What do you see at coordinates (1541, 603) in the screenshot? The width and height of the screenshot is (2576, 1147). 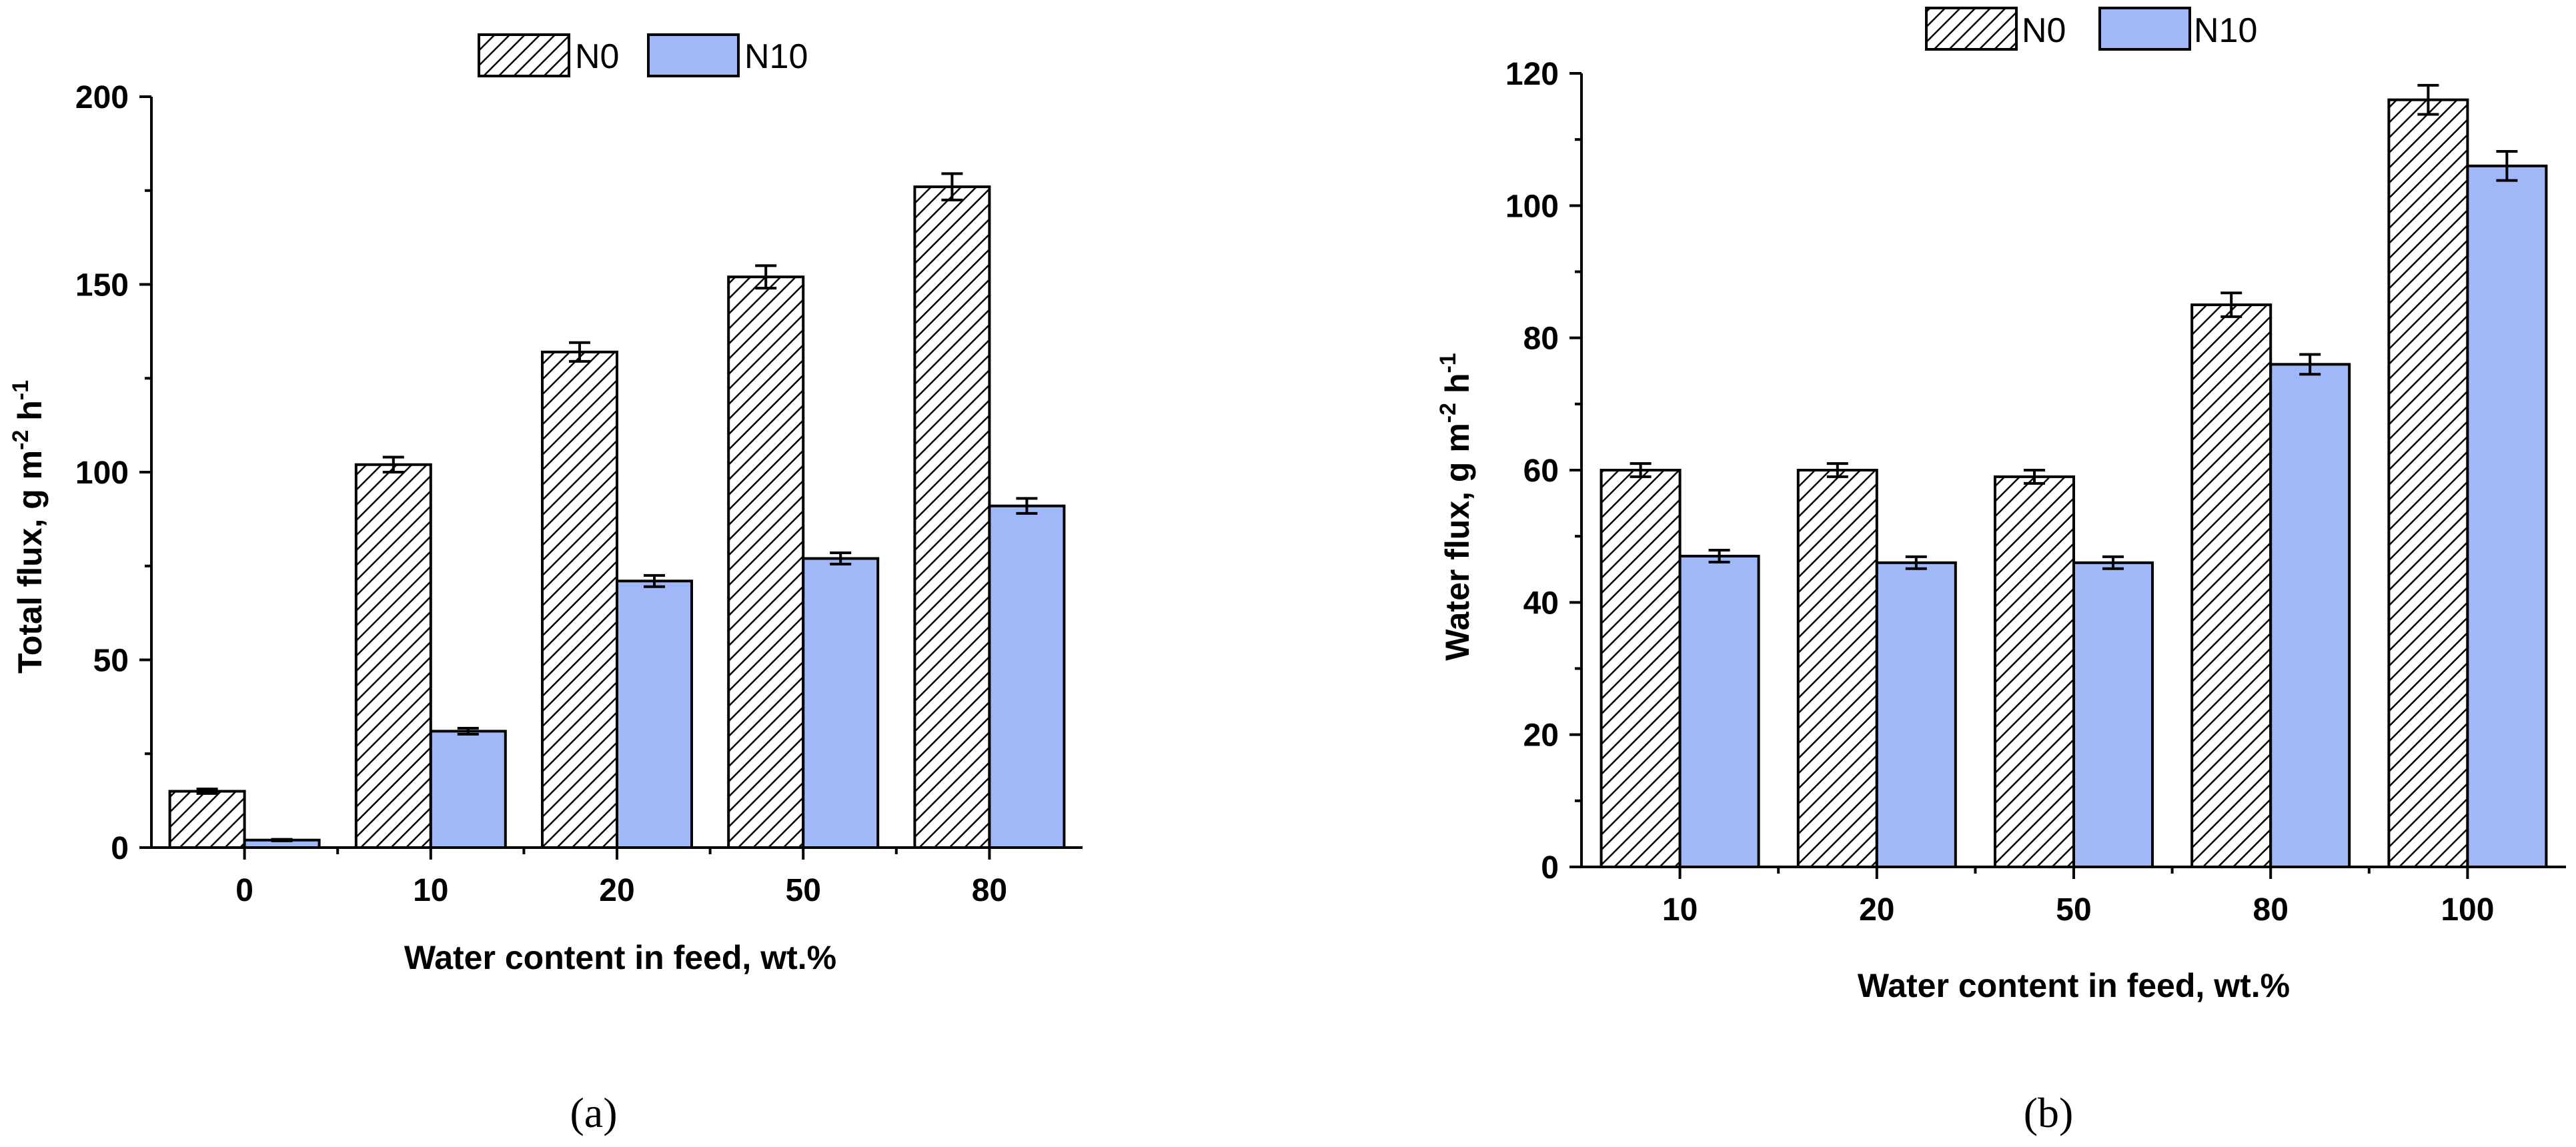 I see `y-tick-label: 40` at bounding box center [1541, 603].